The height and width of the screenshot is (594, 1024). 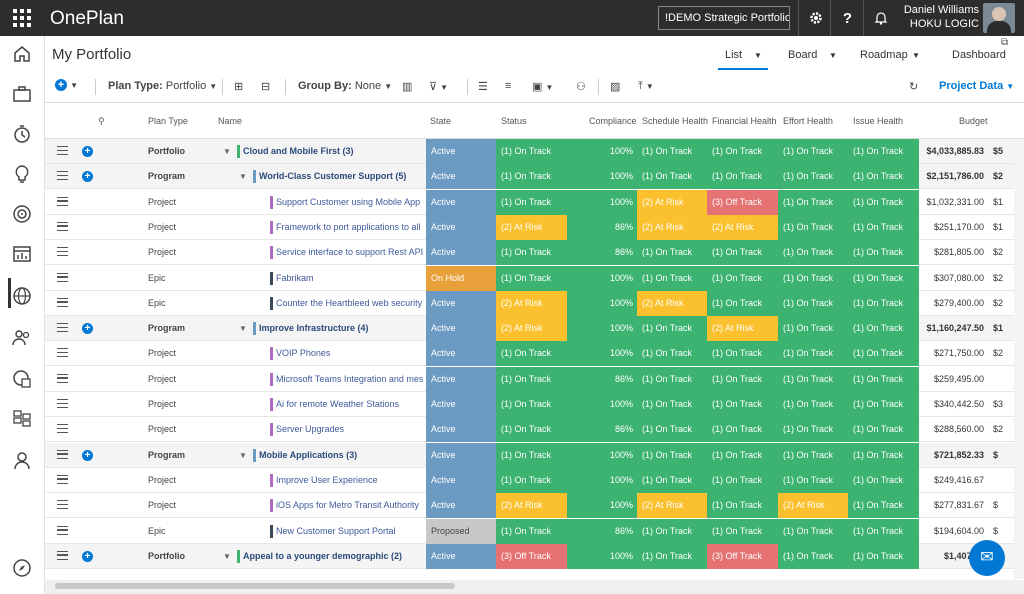 What do you see at coordinates (22, 95) in the screenshot?
I see `briefcase-icon` at bounding box center [22, 95].